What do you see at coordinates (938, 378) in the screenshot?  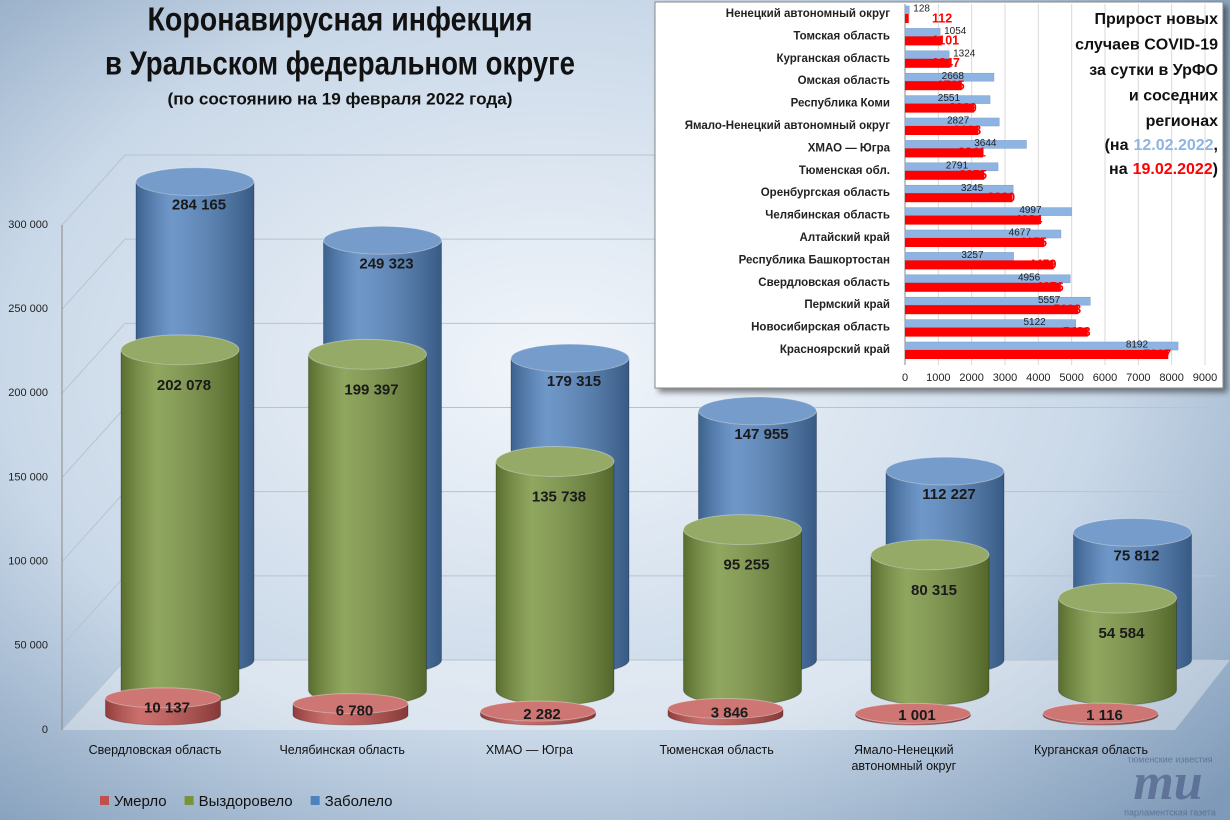 I see `x-tick-label: 1000` at bounding box center [938, 378].